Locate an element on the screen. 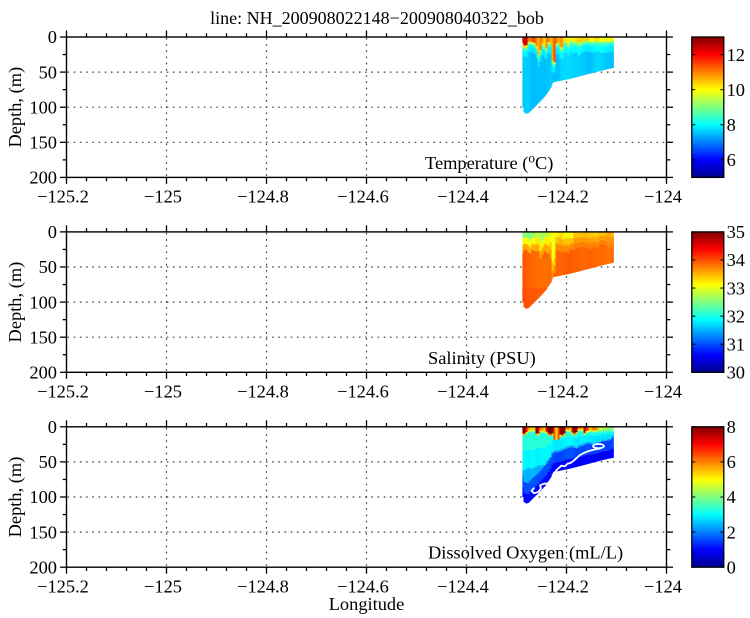  svg-text: 10 is located at coordinates (736, 90).